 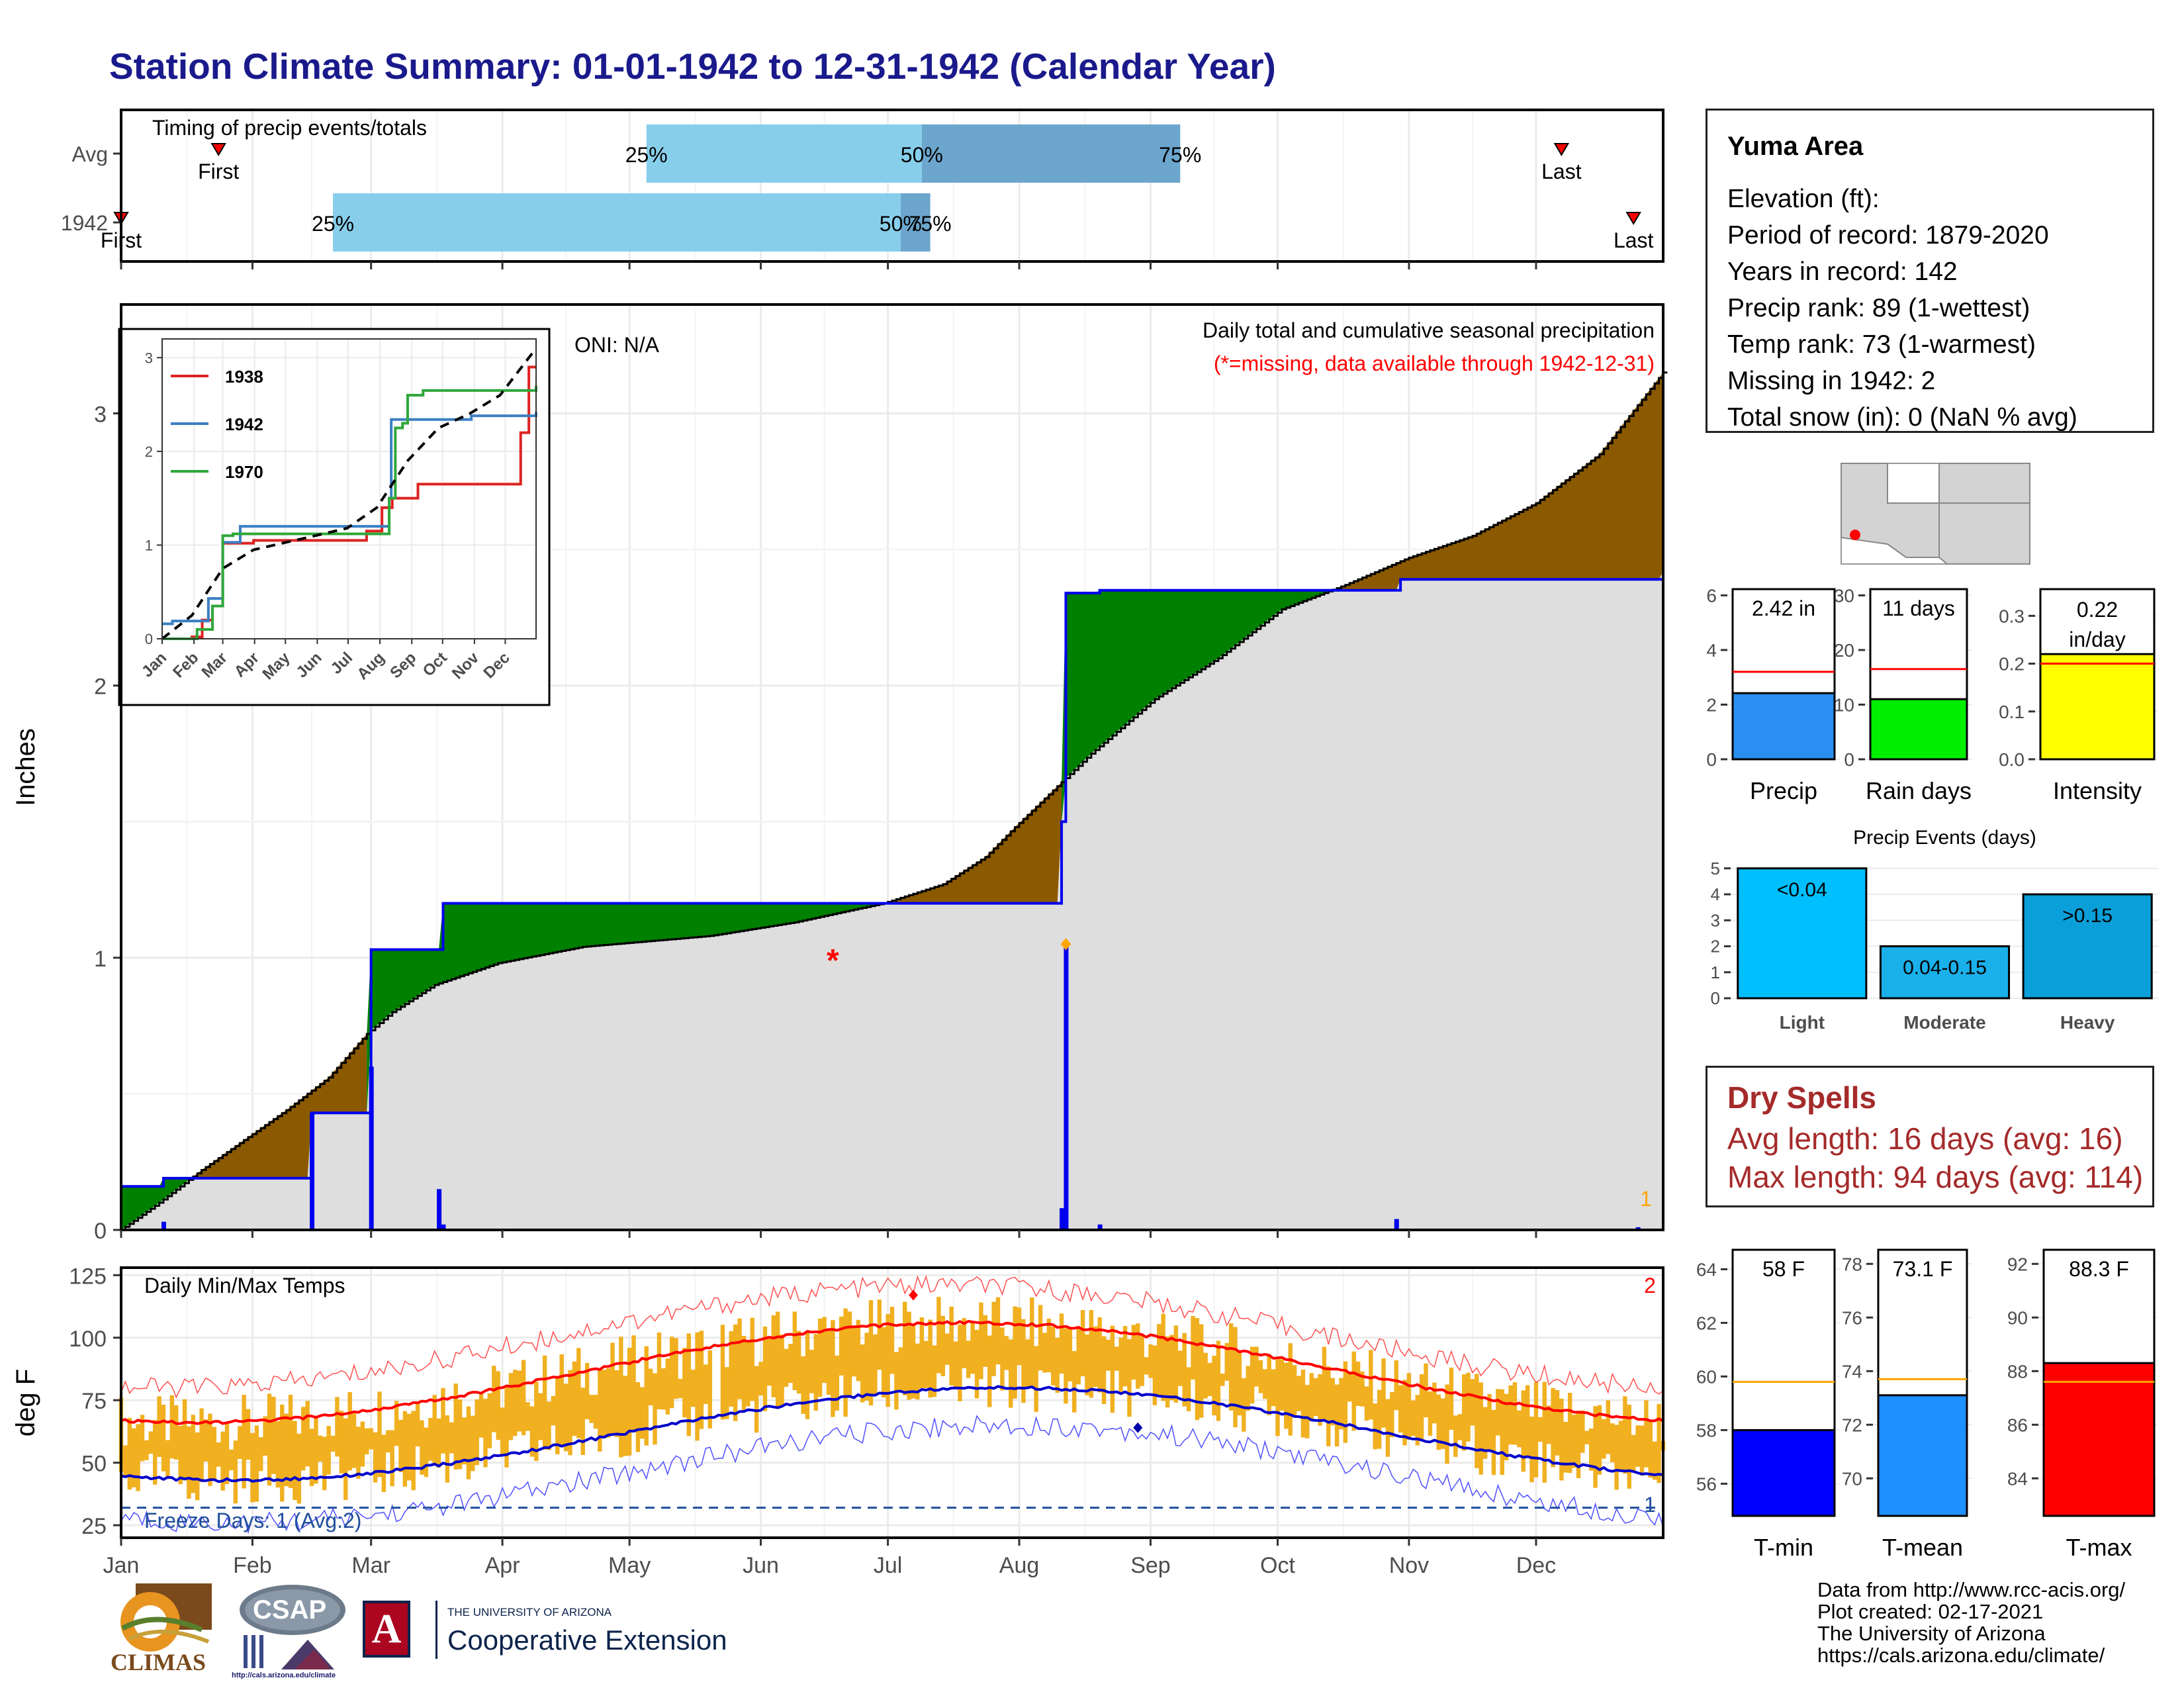 What do you see at coordinates (26, 767) in the screenshot?
I see `precip-y-axis-label: Inches` at bounding box center [26, 767].